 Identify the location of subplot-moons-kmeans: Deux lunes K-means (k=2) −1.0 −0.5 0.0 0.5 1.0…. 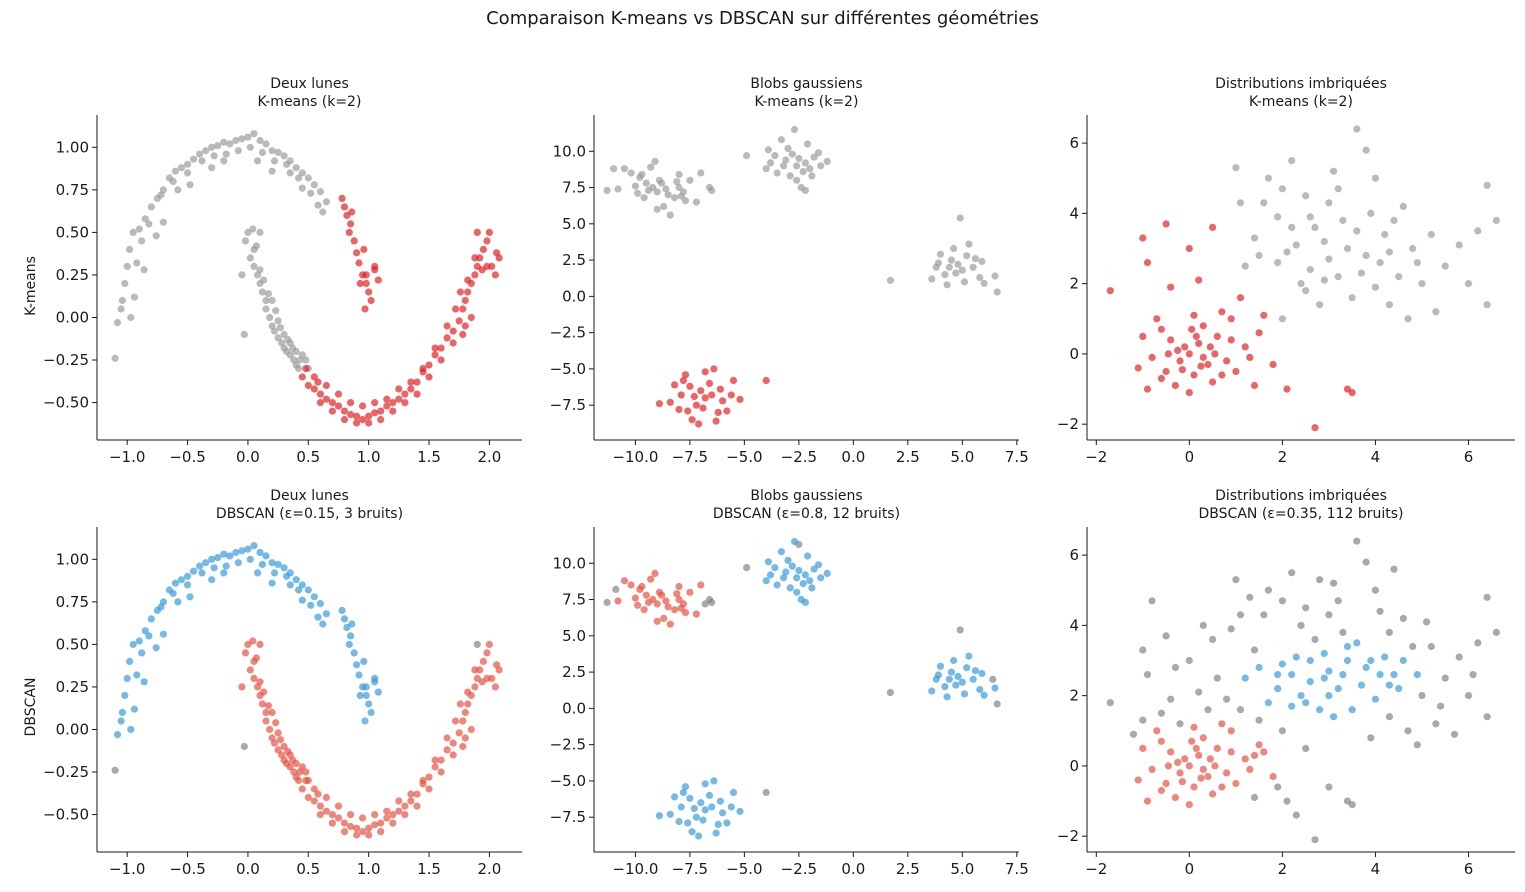
(282, 271).